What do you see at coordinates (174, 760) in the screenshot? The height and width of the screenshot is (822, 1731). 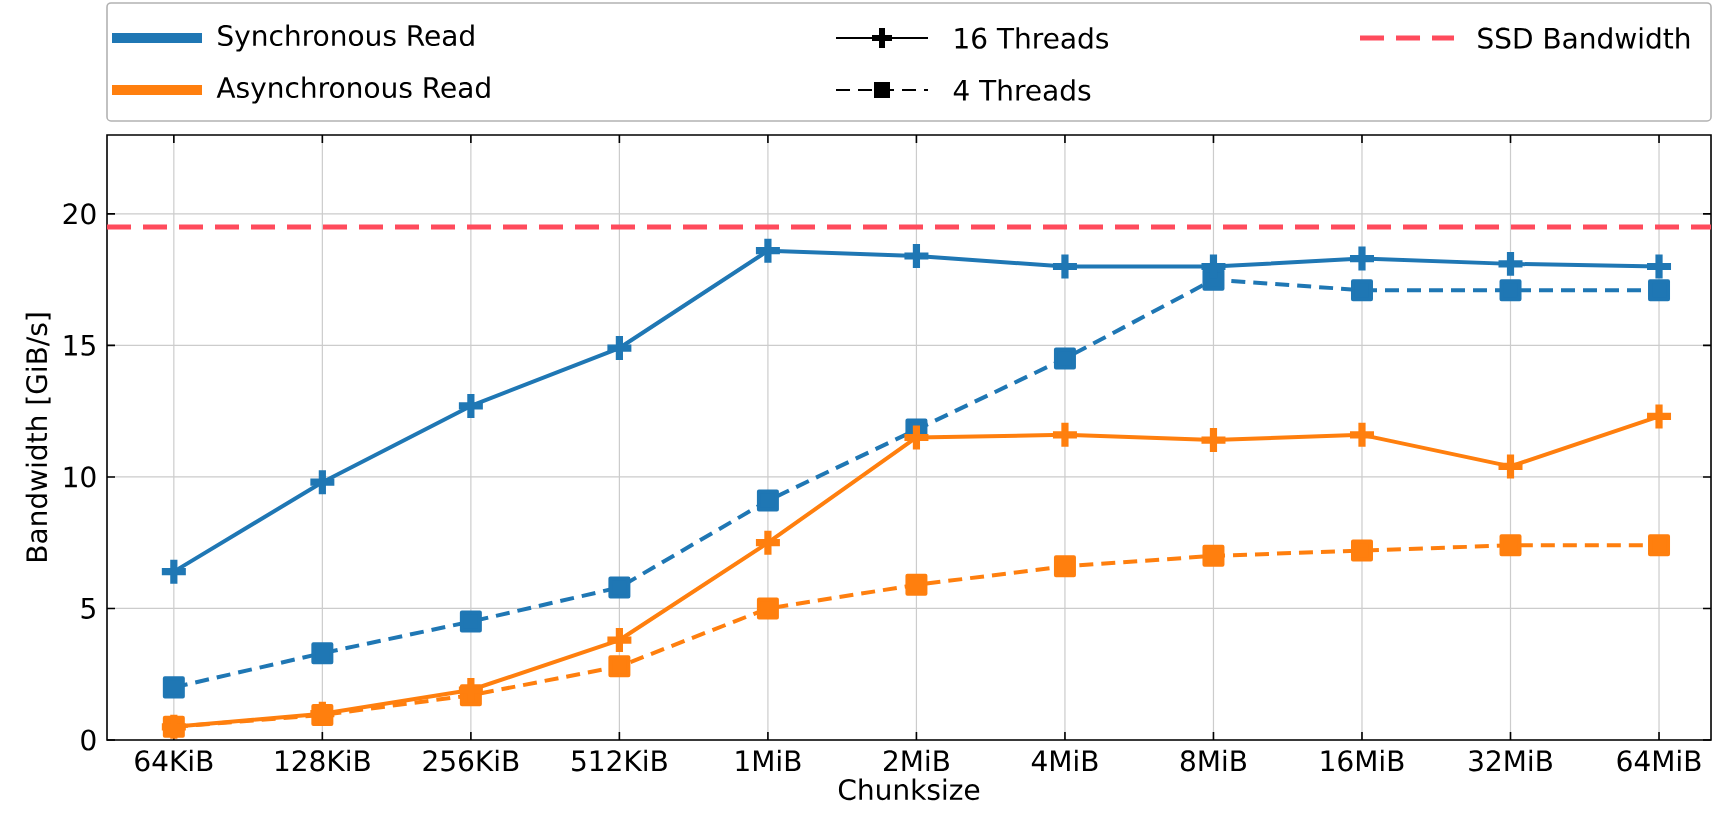 I see `x-tick-label: 64KiB` at bounding box center [174, 760].